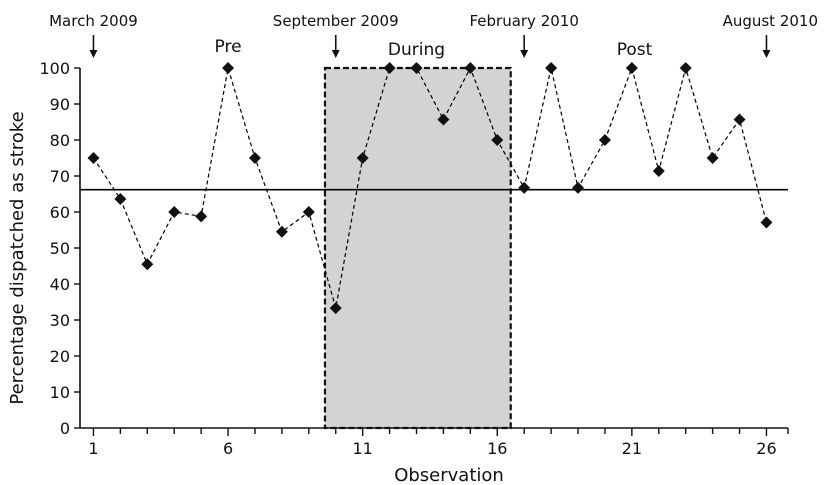 The image size is (830, 485). Describe the element at coordinates (362, 448) in the screenshot. I see `x-tick-label-11: 11` at that location.